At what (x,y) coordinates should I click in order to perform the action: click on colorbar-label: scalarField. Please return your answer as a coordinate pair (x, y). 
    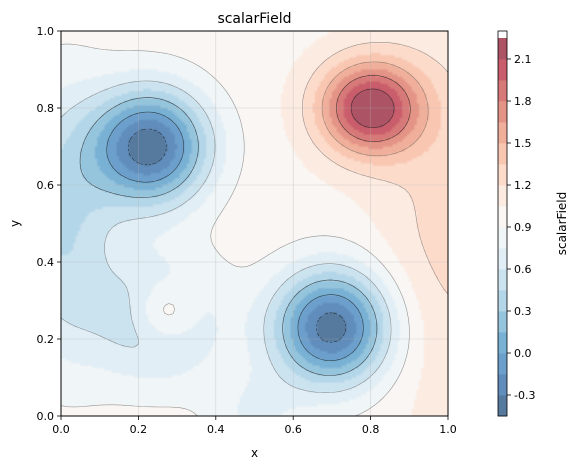
    Looking at the image, I should click on (562, 224).